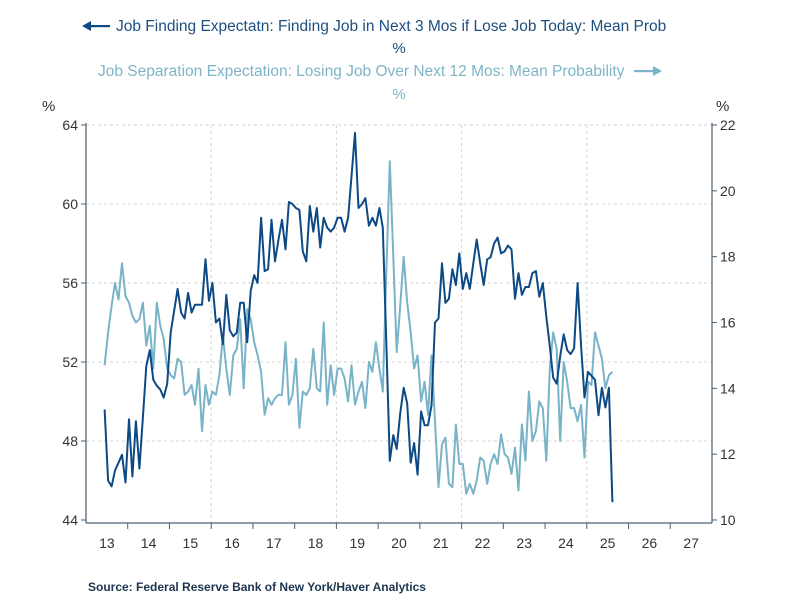 Image resolution: width=800 pixels, height=600 pixels. Describe the element at coordinates (49, 106) in the screenshot. I see `left-axis-unit: %` at that location.